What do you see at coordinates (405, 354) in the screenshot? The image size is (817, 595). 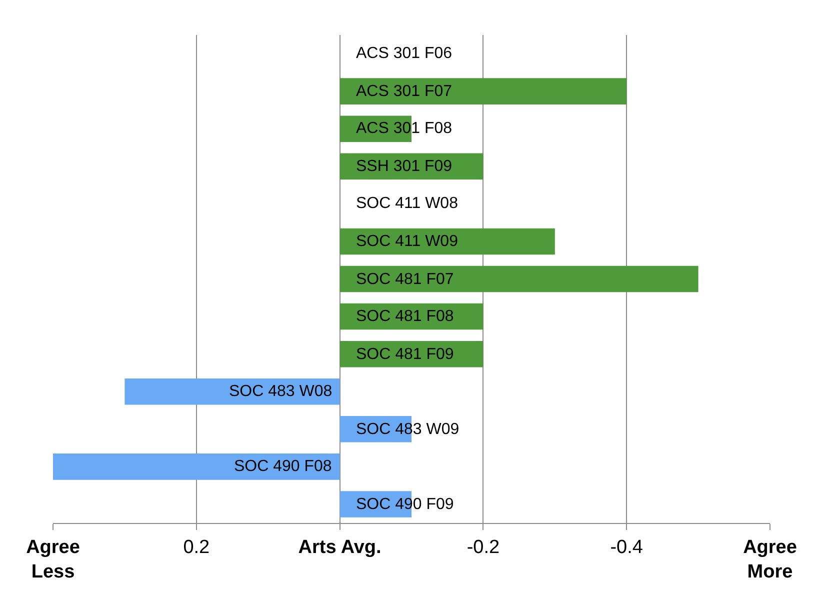 I see `y-tick-label: SOC 481 F09` at bounding box center [405, 354].